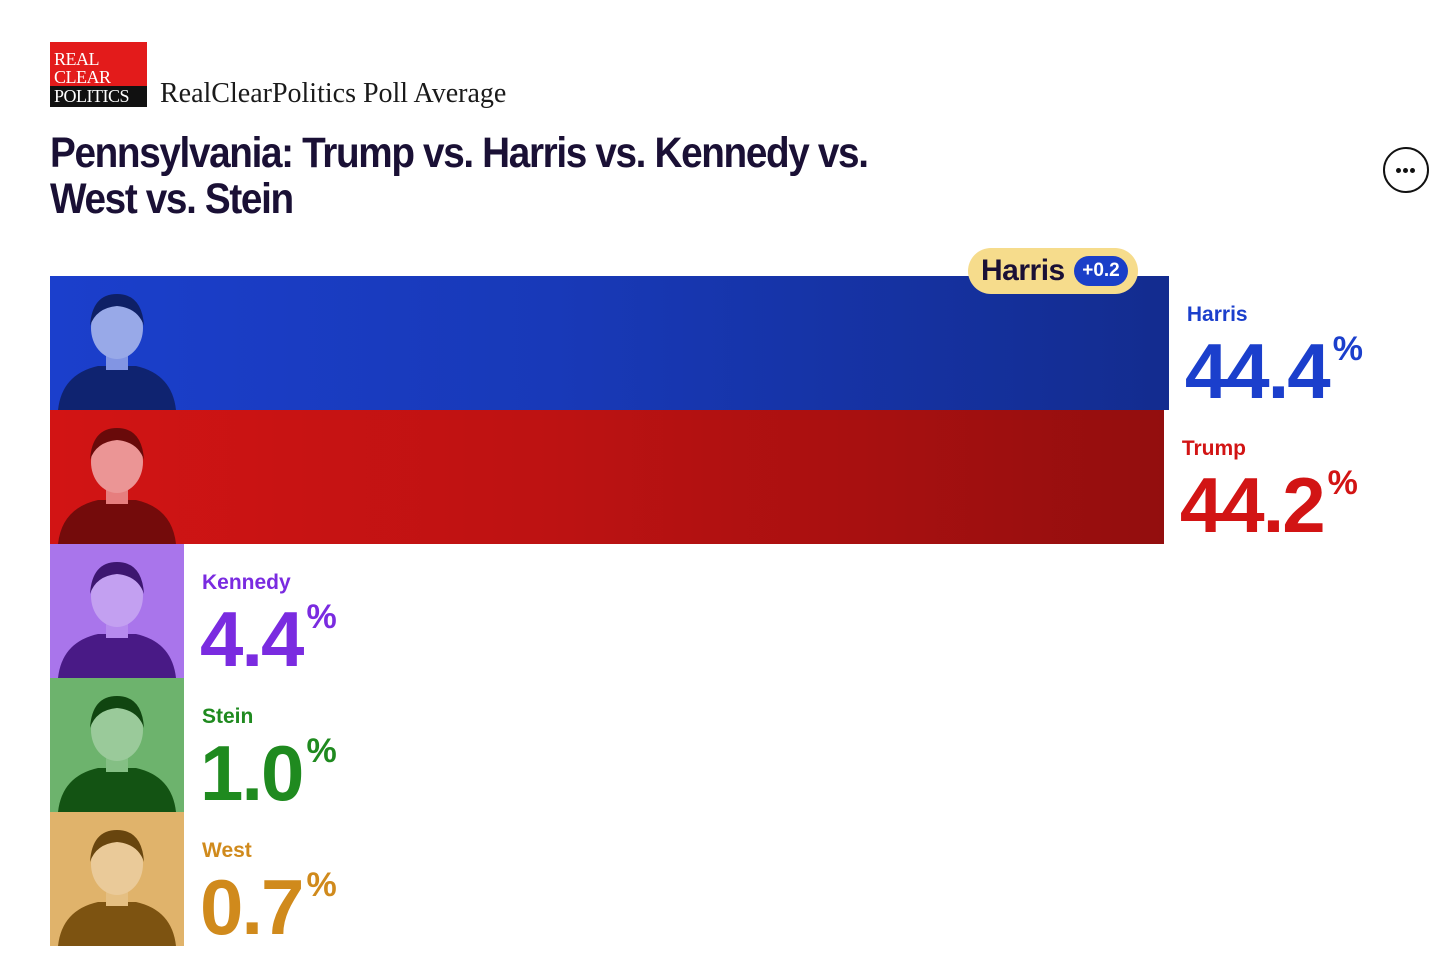 Image resolution: width=1456 pixels, height=970 pixels. What do you see at coordinates (333, 93) in the screenshot?
I see `source-title: RealClearPolitics Poll Average` at bounding box center [333, 93].